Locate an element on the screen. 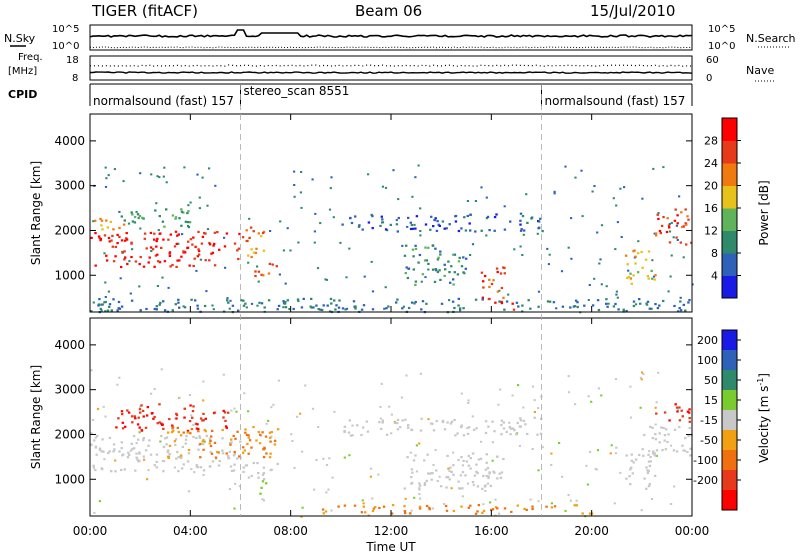 The height and width of the screenshot is (554, 800). date-label: 15/Jul/2010 is located at coordinates (632, 11).